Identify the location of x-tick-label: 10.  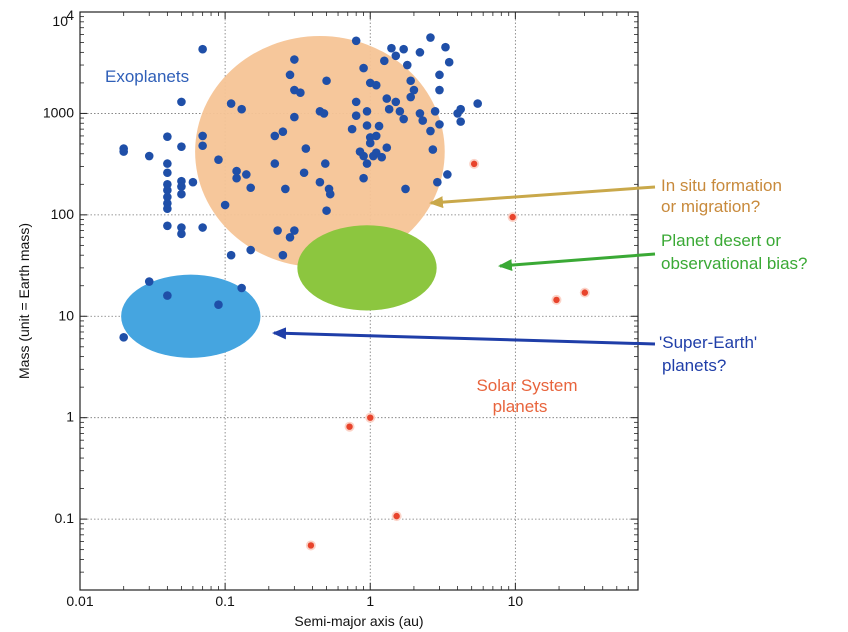
(516, 601).